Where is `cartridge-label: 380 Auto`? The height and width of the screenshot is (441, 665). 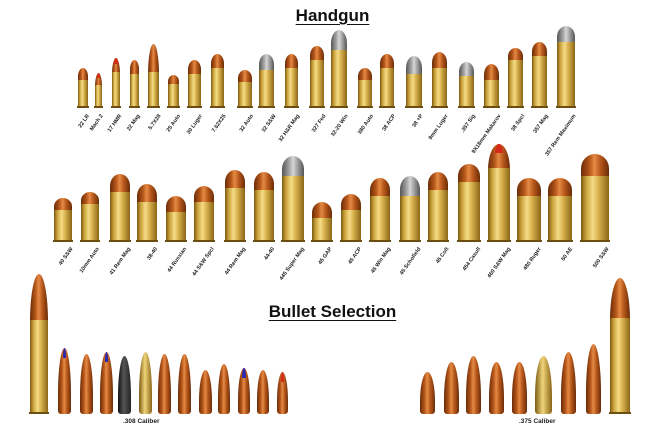
cartridge-label: 380 Auto is located at coordinates (366, 124).